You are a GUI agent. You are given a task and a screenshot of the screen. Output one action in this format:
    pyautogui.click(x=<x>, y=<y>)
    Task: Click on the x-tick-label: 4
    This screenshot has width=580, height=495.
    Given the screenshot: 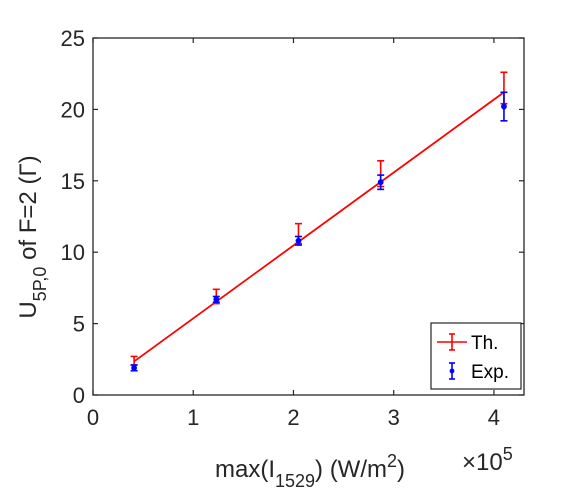 What is the action you would take?
    pyautogui.click(x=494, y=417)
    